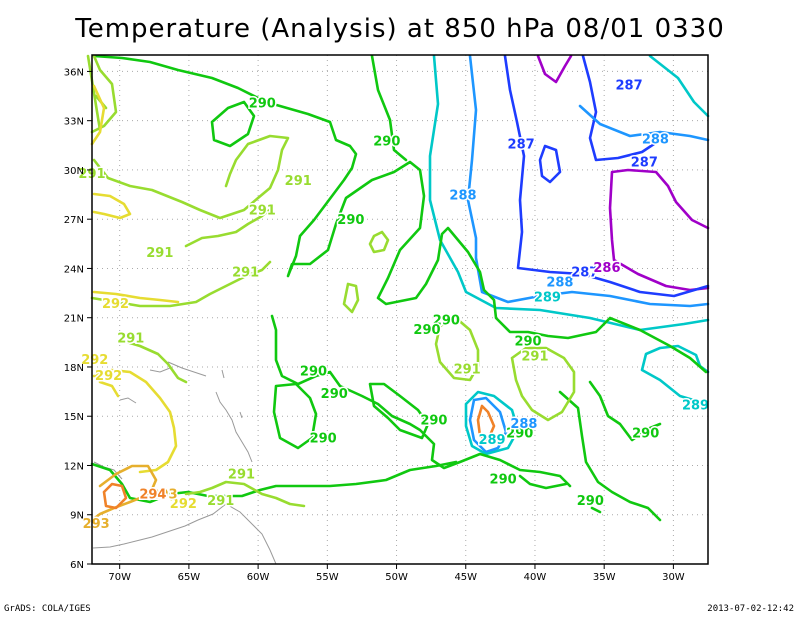  Describe the element at coordinates (77, 516) in the screenshot. I see `tick-label-lat: 9N` at that location.